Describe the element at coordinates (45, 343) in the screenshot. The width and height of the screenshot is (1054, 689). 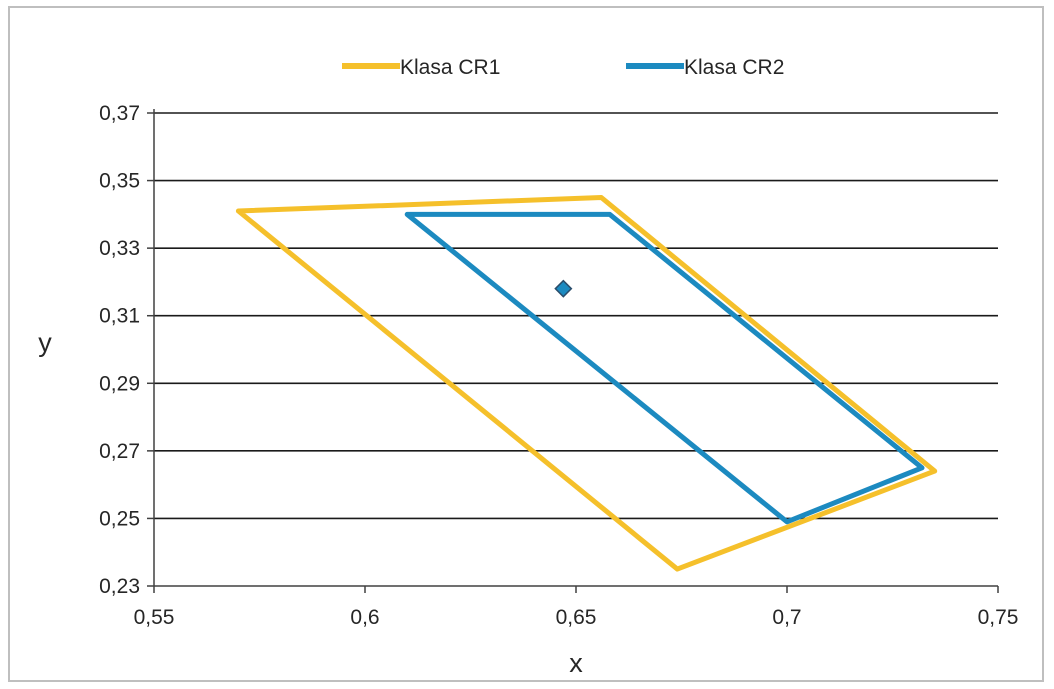
I see `y-axis-title: y` at that location.